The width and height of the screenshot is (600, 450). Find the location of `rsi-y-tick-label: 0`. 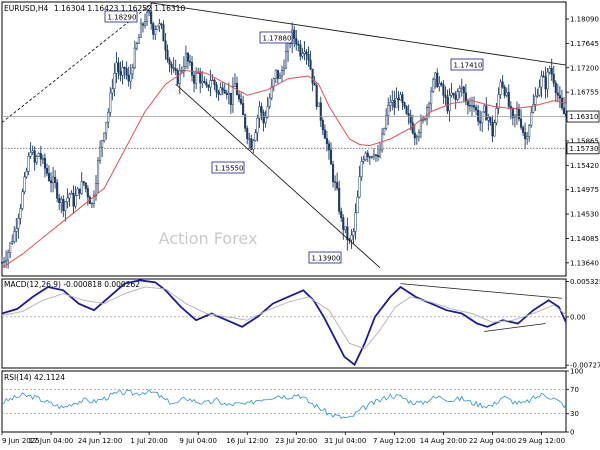

rsi-y-tick-label: 0 is located at coordinates (572, 433).